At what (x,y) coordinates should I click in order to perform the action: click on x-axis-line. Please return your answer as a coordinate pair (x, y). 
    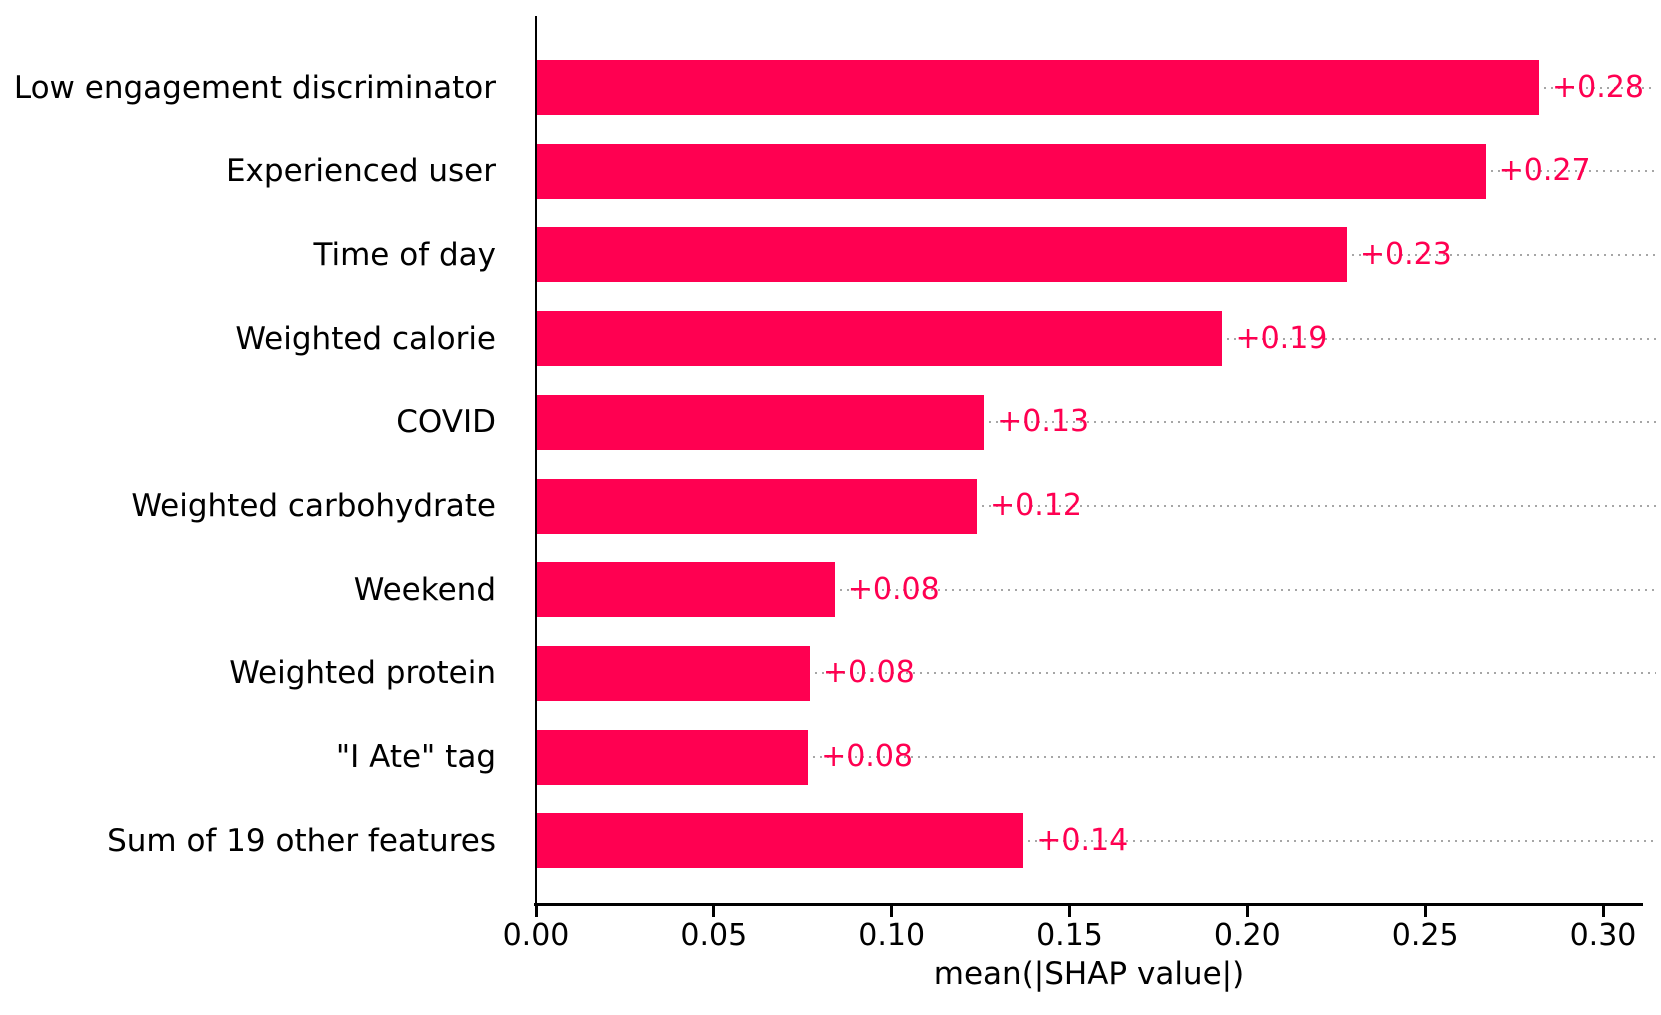
    Looking at the image, I should click on (1088, 904).